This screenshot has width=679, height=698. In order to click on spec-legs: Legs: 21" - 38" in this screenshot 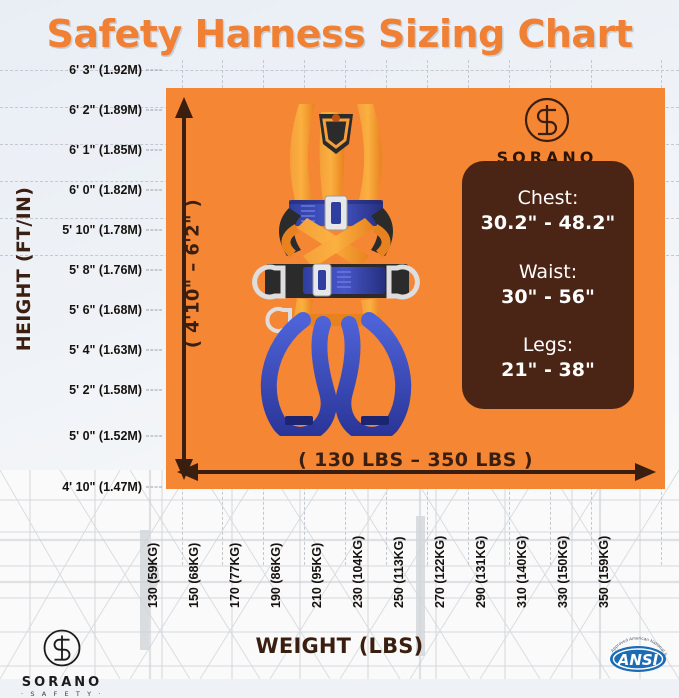, I will do `click(548, 358)`.